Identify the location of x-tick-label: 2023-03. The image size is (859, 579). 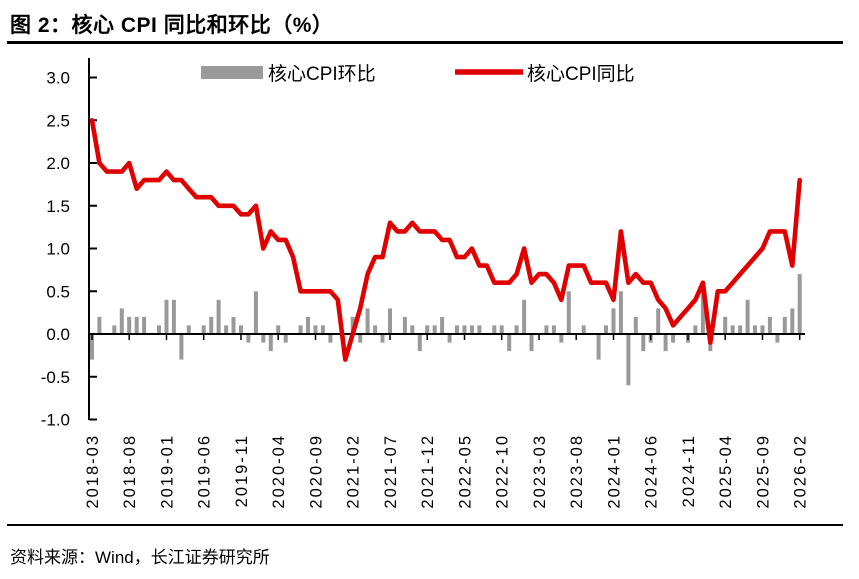
(540, 471).